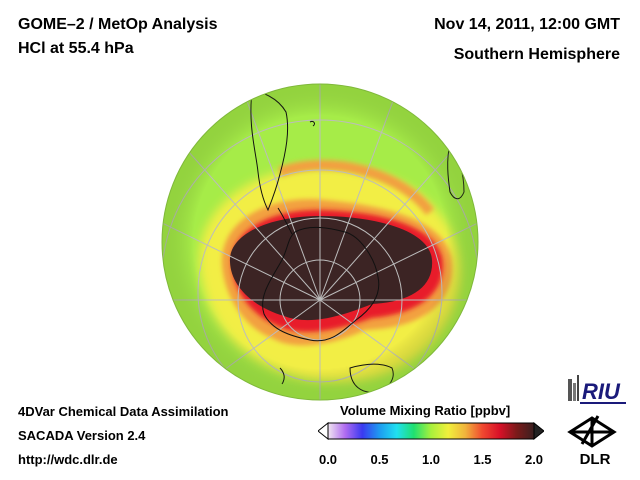 This screenshot has width=640, height=480. What do you see at coordinates (538, 431) in the screenshot?
I see `colorbar-over-arrow` at bounding box center [538, 431].